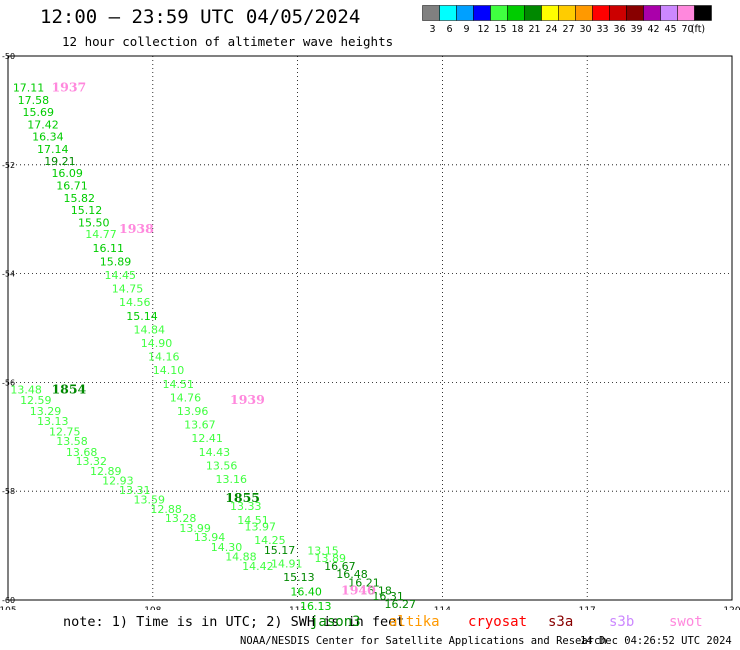  Describe the element at coordinates (106, 471) in the screenshot. I see `wave-height-value: 12.89` at that location.